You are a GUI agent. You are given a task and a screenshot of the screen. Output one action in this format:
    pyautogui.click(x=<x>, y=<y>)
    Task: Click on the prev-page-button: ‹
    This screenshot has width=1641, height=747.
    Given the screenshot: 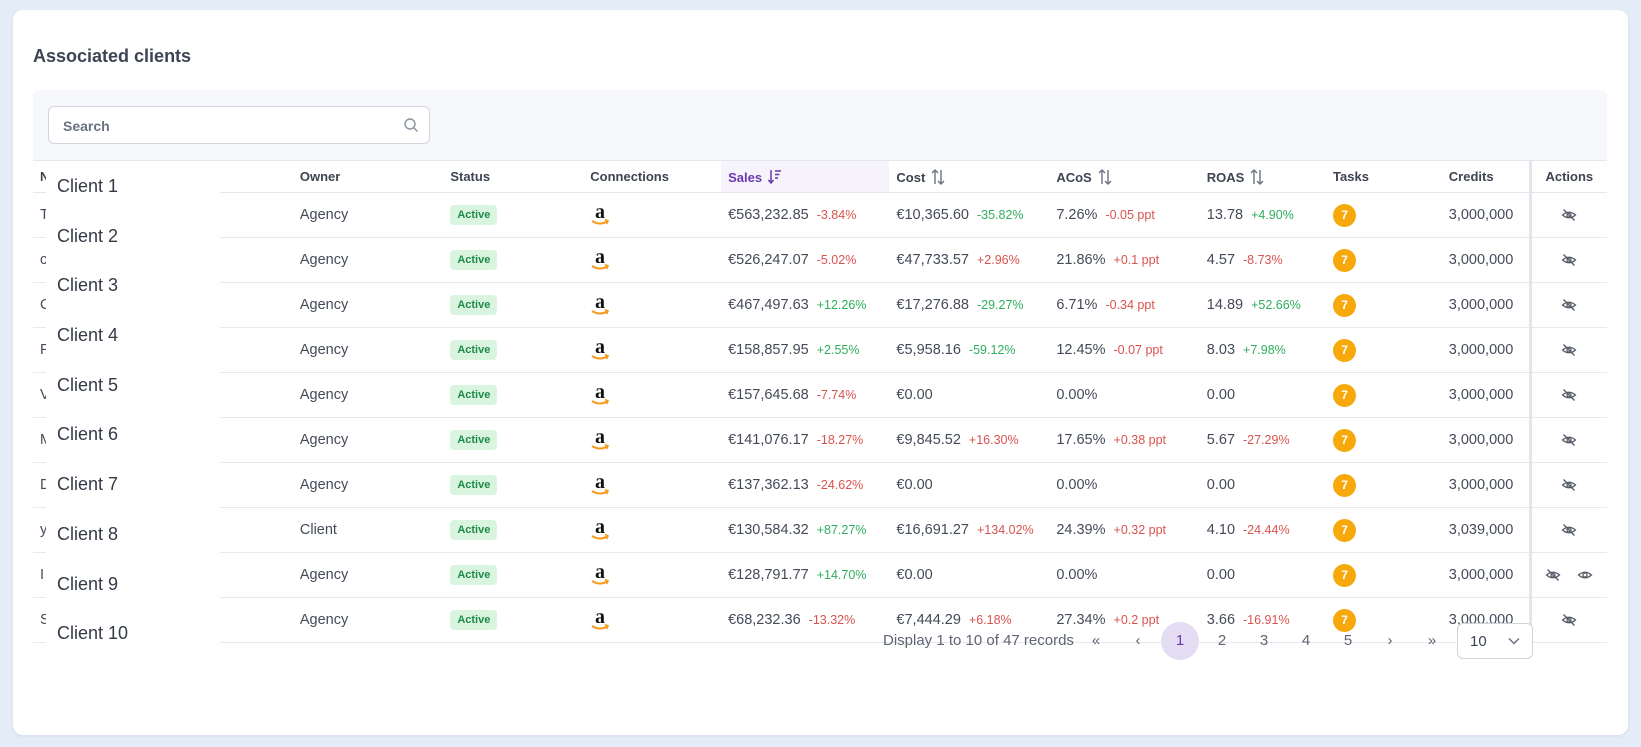 What is the action you would take?
    pyautogui.click(x=1138, y=640)
    